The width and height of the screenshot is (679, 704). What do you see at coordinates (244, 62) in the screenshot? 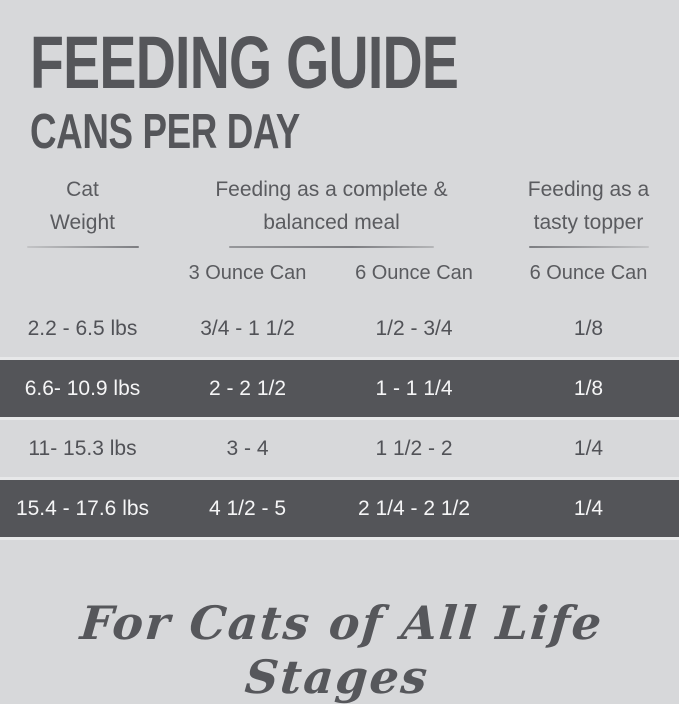
I see `page-title: FEEDING GUIDE` at bounding box center [244, 62].